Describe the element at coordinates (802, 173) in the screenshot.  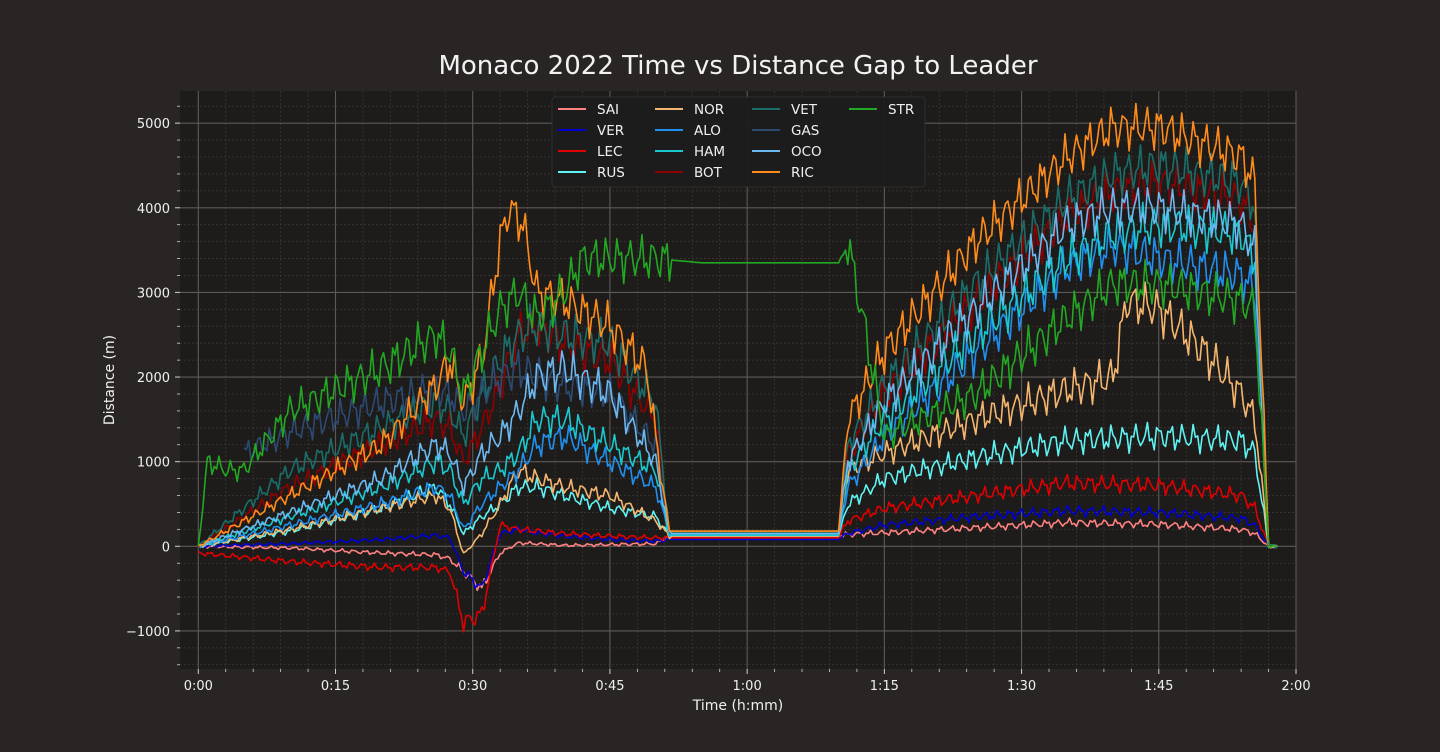
I see `legend-label-ric: RIC` at that location.